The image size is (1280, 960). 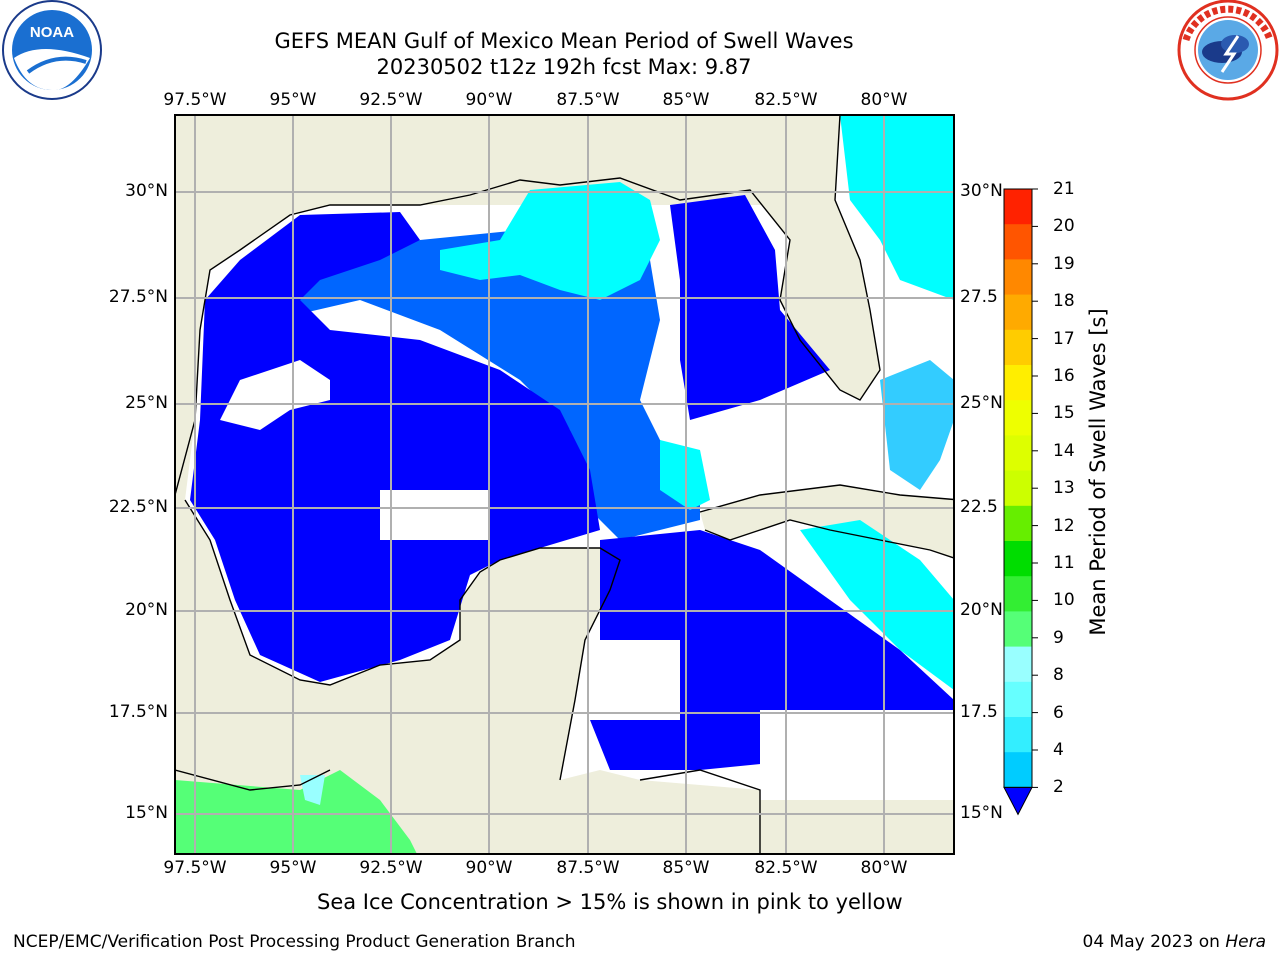 What do you see at coordinates (786, 100) in the screenshot?
I see `lon-label-top: 82.5°W` at bounding box center [786, 100].